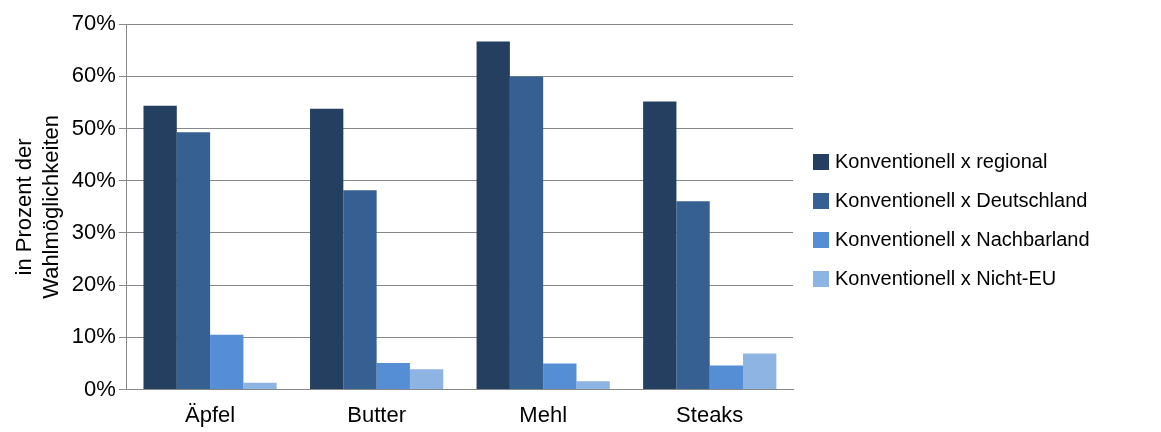 Image resolution: width=1161 pixels, height=432 pixels. I want to click on y-tick-label: 10%, so click(93, 336).